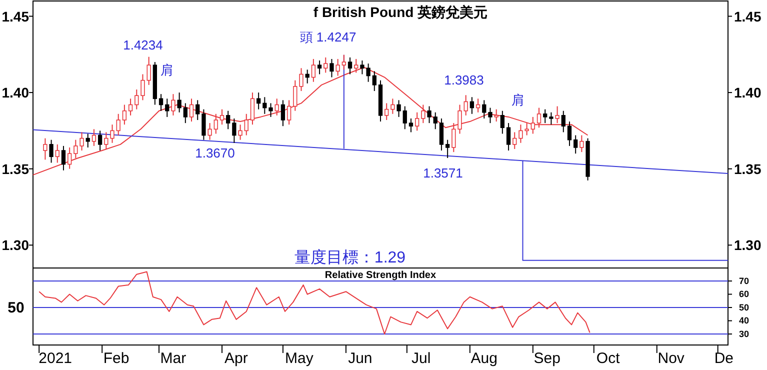 This screenshot has height=370, width=767. Describe the element at coordinates (547, 358) in the screenshot. I see `x-tick-label: Sep` at that location.